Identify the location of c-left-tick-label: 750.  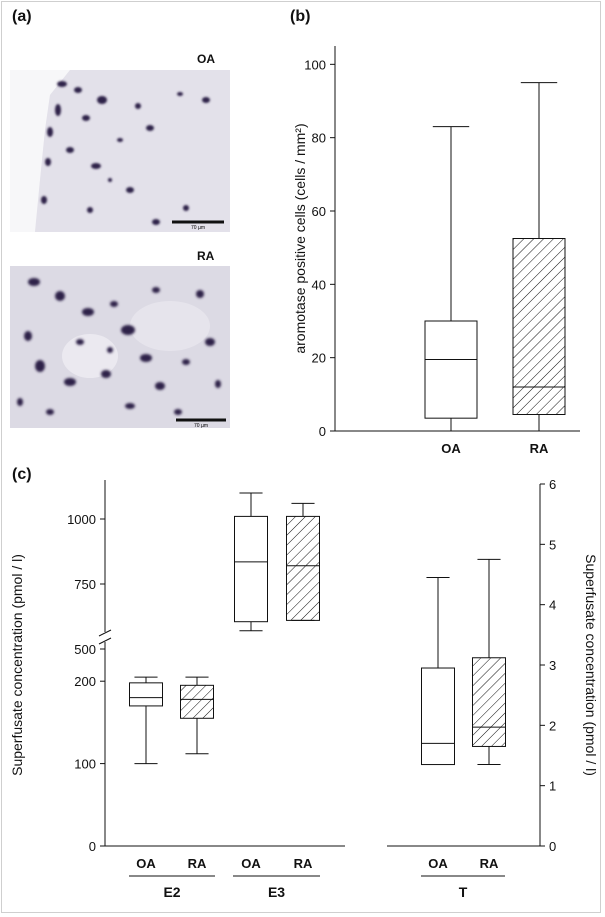
(85, 584).